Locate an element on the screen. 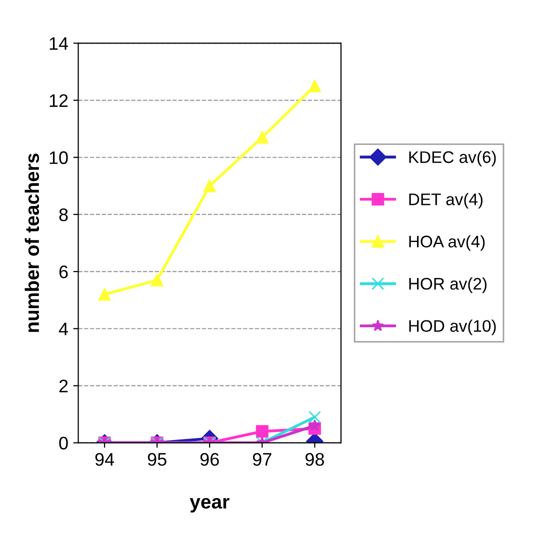  legend-label: KDEC av(6) is located at coordinates (452, 158).